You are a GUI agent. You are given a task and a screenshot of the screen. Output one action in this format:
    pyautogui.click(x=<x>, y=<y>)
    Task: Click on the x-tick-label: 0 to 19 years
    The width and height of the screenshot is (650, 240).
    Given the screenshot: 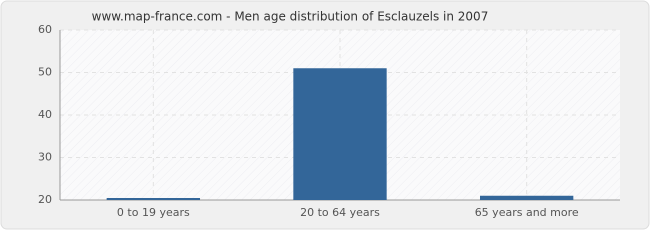 What is the action you would take?
    pyautogui.click(x=153, y=212)
    